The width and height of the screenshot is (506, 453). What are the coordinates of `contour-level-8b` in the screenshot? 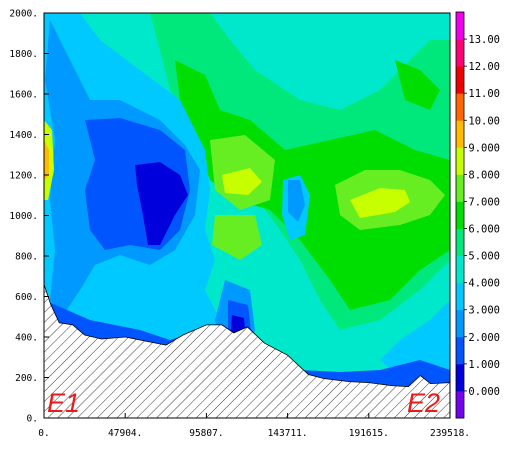 It's located at (380, 203).